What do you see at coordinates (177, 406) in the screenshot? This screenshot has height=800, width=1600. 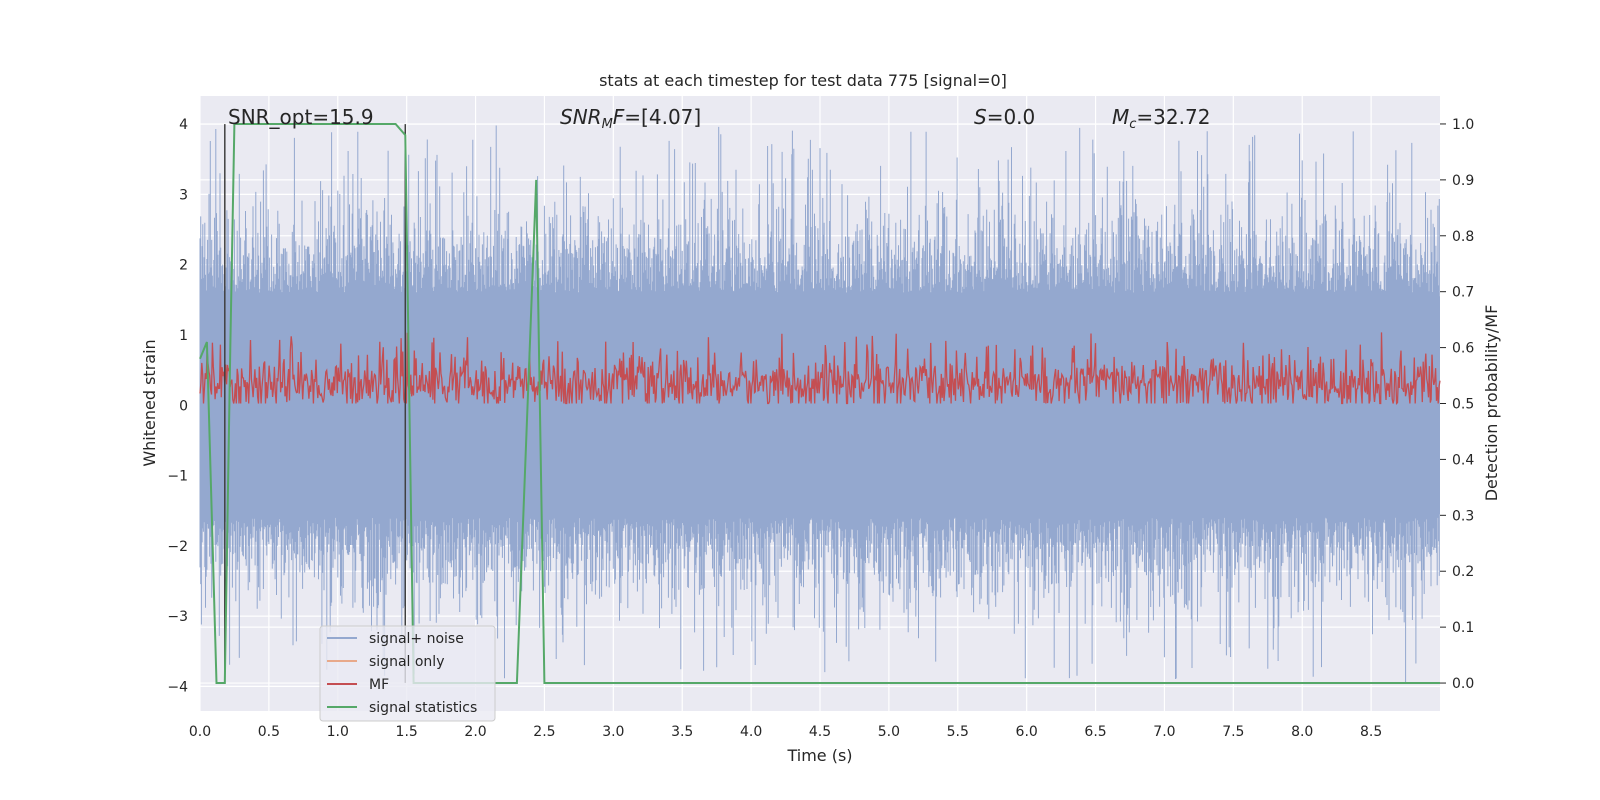 I see `y-ticks: −4 −3 −2 −1 0 1 2 3 4` at bounding box center [177, 406].